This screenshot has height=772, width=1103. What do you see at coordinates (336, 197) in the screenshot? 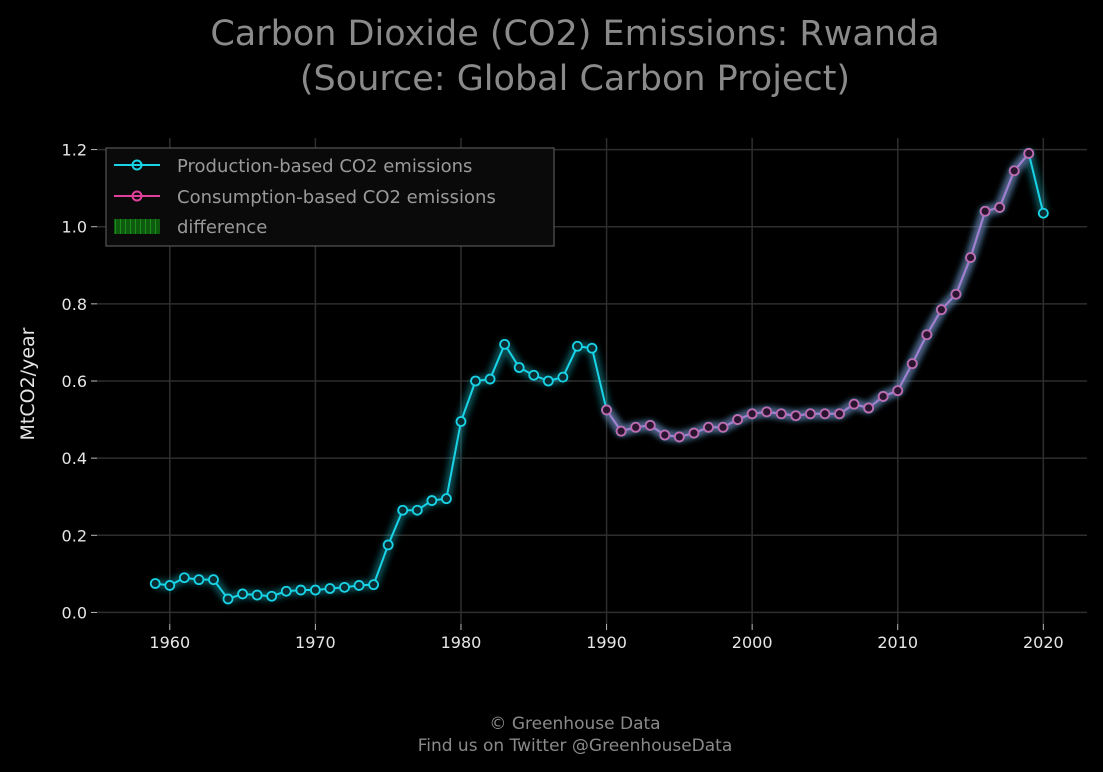
I see `legend-consumption-label: Consumption-based CO2 emissions` at bounding box center [336, 197].